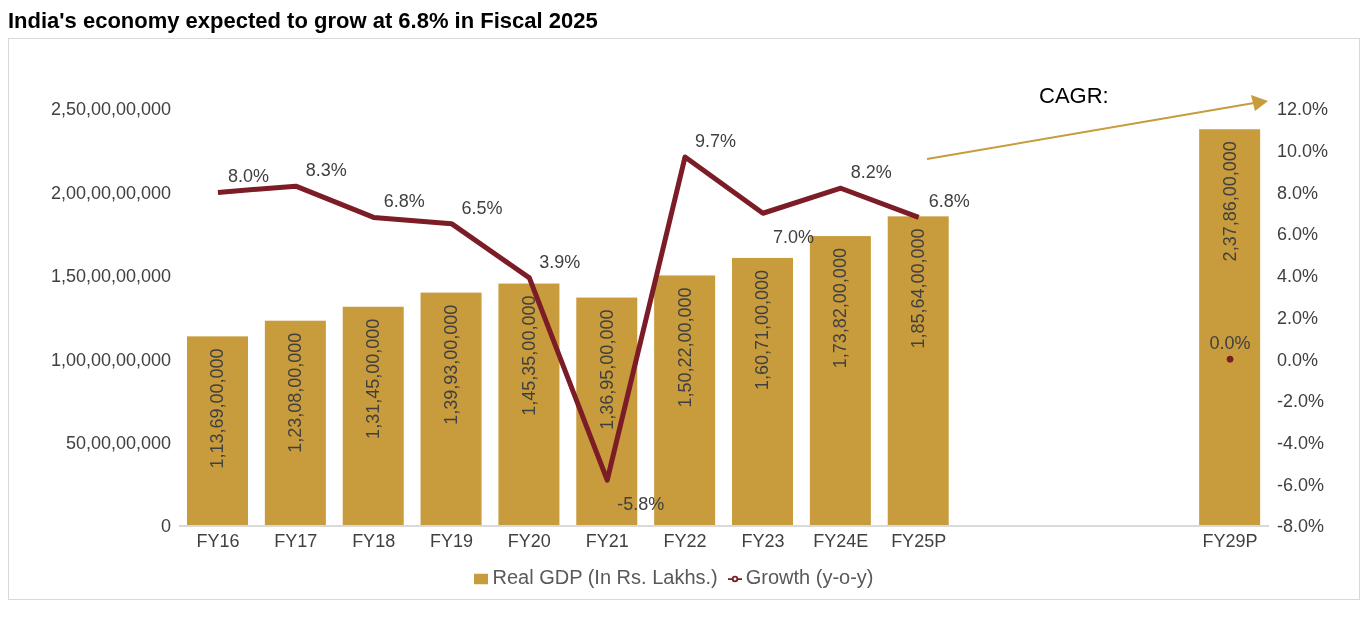 The width and height of the screenshot is (1368, 622). Describe the element at coordinates (451, 540) in the screenshot. I see `x-tick-label: FY19` at that location.